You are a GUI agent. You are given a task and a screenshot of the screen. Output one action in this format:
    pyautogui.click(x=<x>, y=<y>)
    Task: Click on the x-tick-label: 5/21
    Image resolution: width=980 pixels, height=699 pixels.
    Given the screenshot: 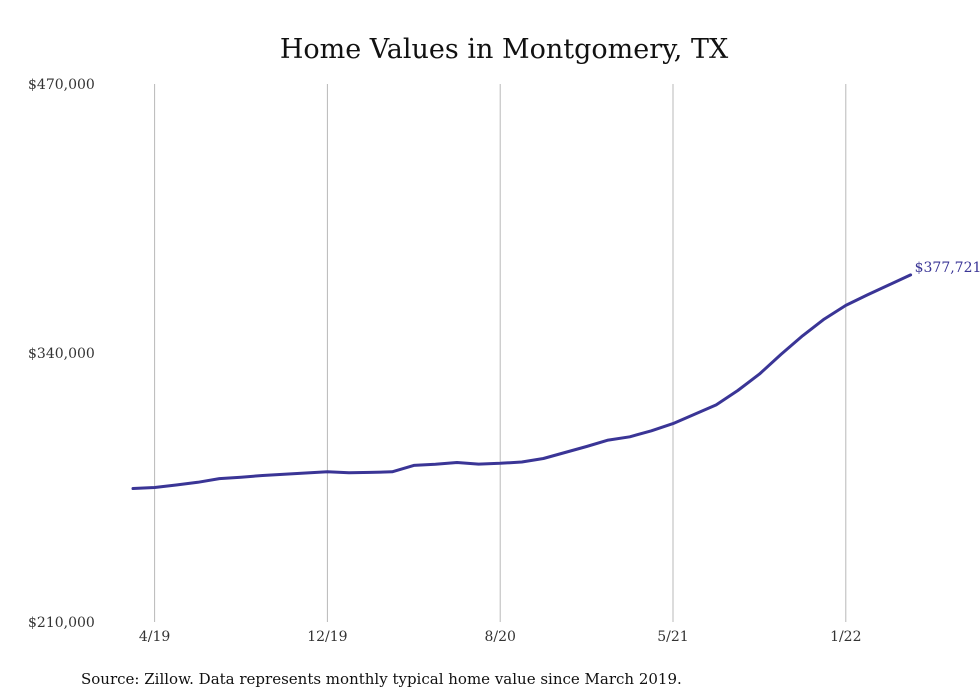 What is the action you would take?
    pyautogui.click(x=672, y=637)
    